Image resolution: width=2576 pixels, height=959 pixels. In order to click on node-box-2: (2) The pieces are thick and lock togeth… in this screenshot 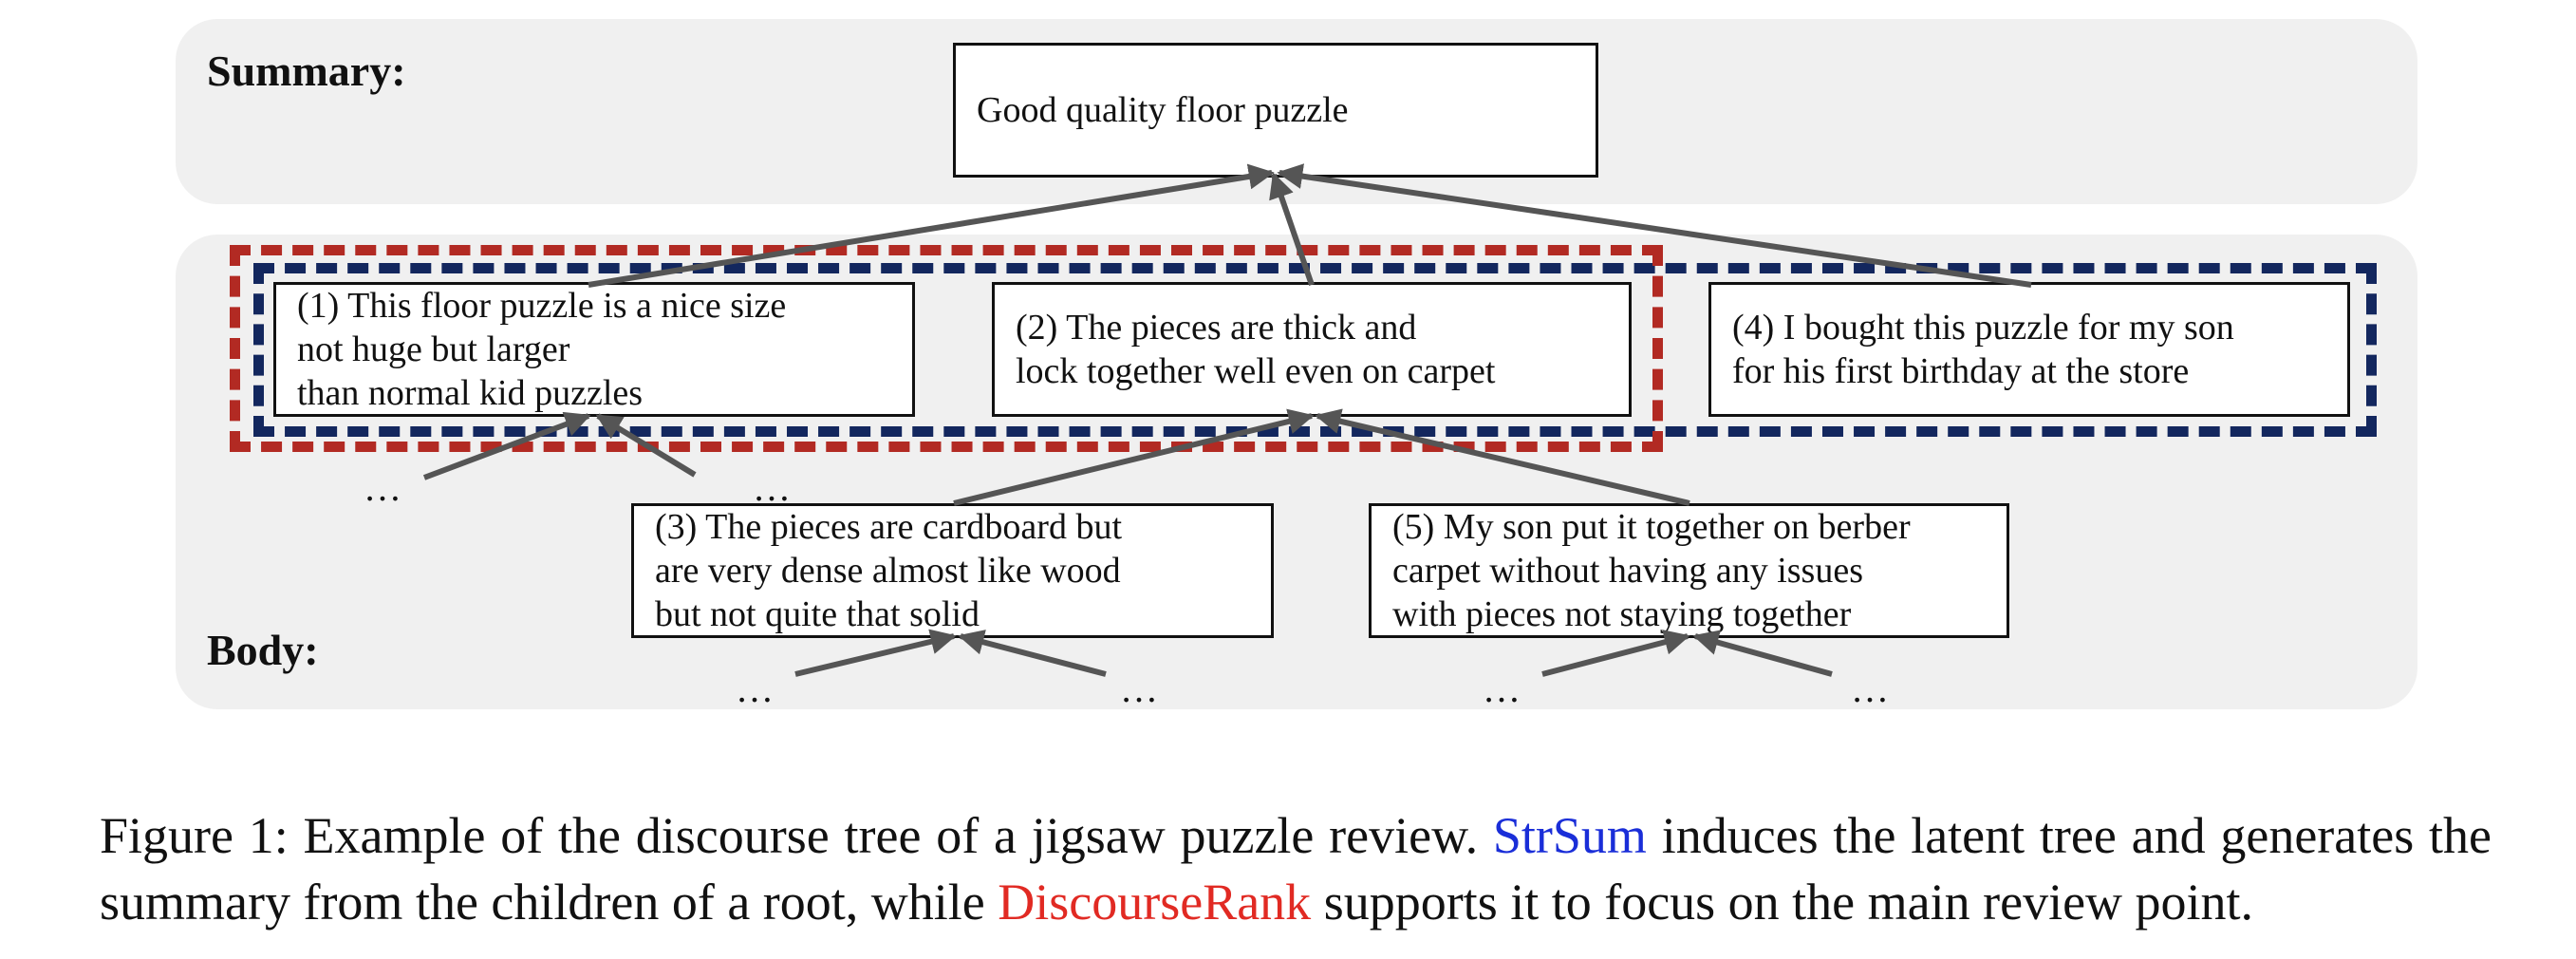, I will do `click(1312, 349)`.